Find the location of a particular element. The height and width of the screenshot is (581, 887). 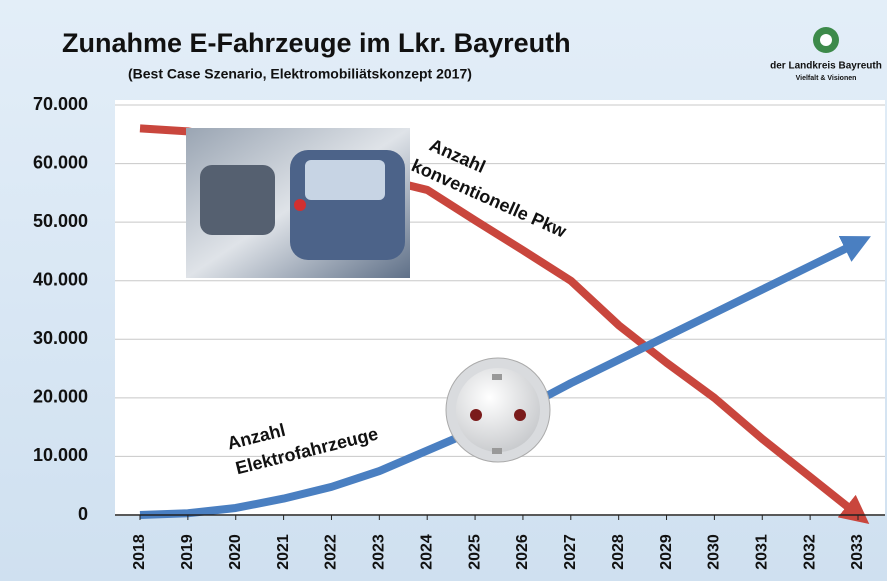

y-tick-label: 70.000 is located at coordinates (60, 104).